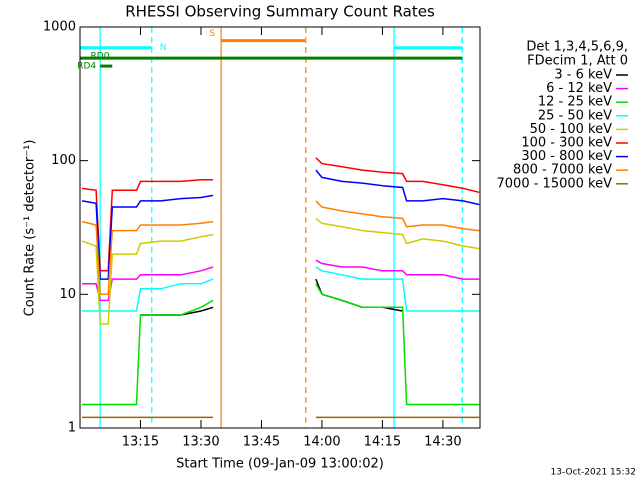 Image resolution: width=640 pixels, height=480 pixels. I want to click on interval-label: N, so click(163, 48).